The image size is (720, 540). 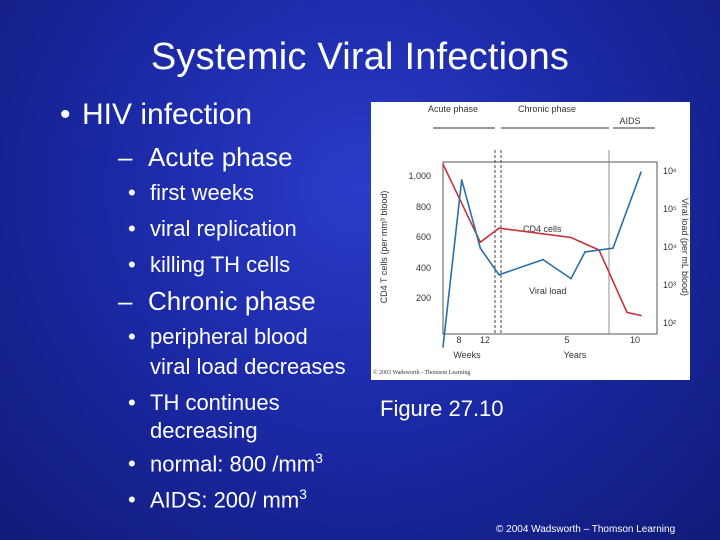 I want to click on right-tick: 10³, so click(x=669, y=285).